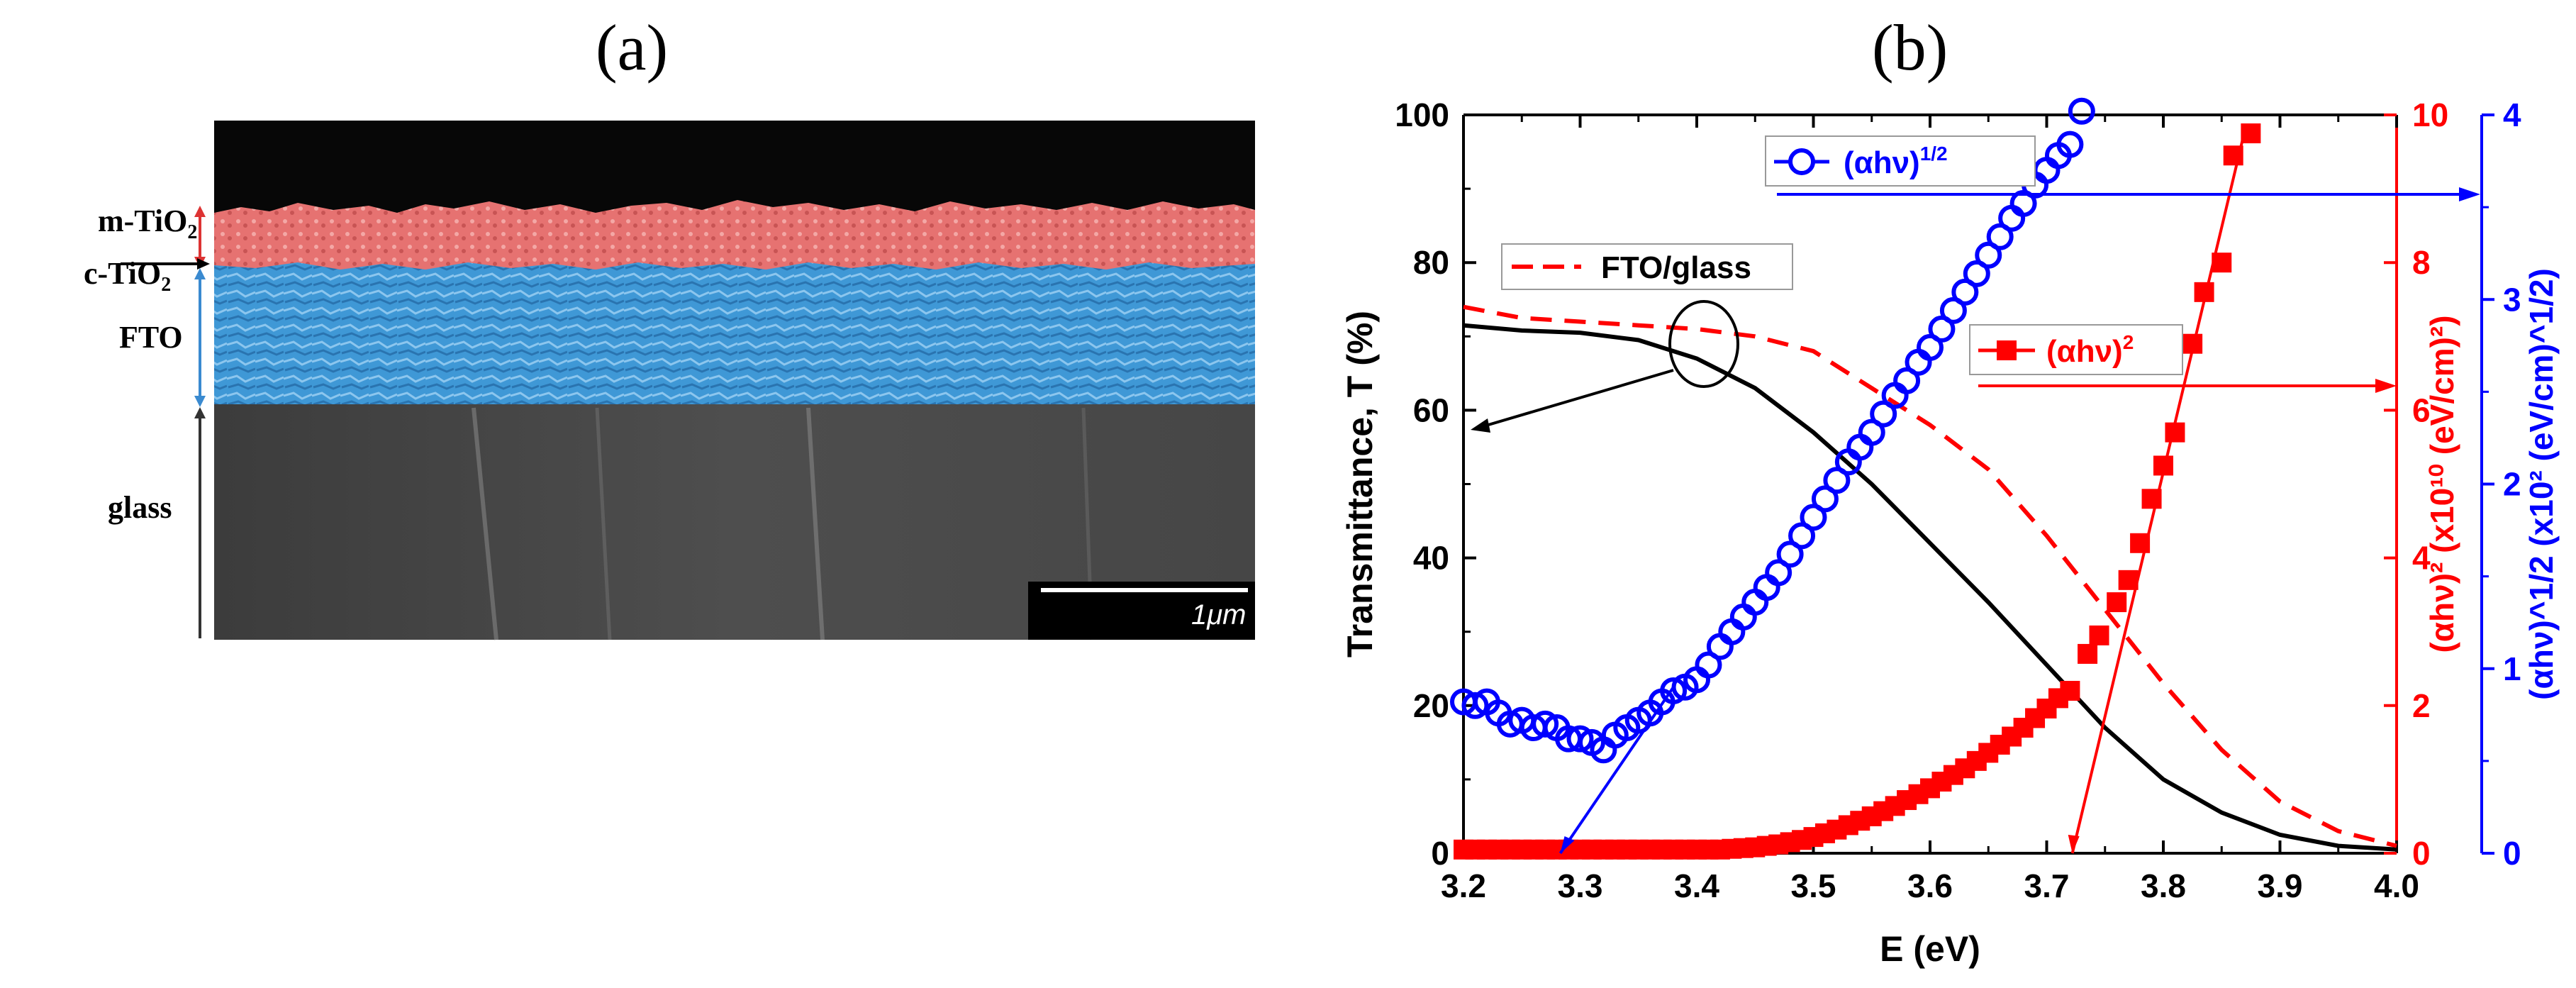 The image size is (2576, 988). What do you see at coordinates (2421, 705) in the screenshot?
I see `y-red-tick-label: 2` at bounding box center [2421, 705].